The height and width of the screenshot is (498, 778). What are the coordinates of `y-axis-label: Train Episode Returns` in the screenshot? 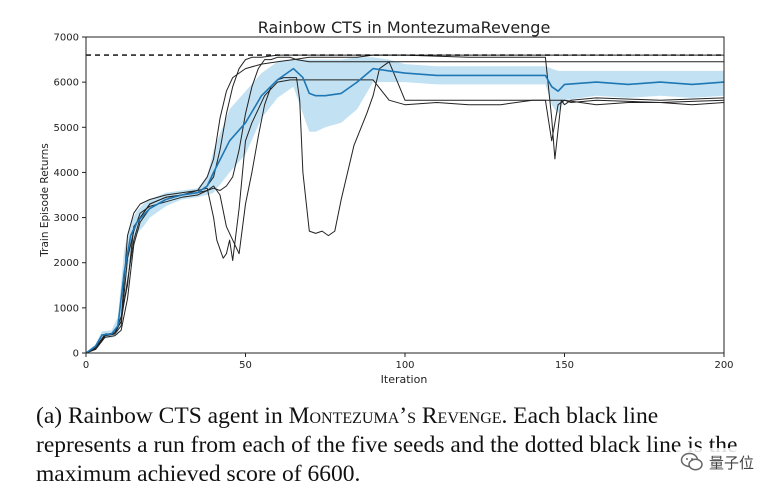 It's located at (45, 200).